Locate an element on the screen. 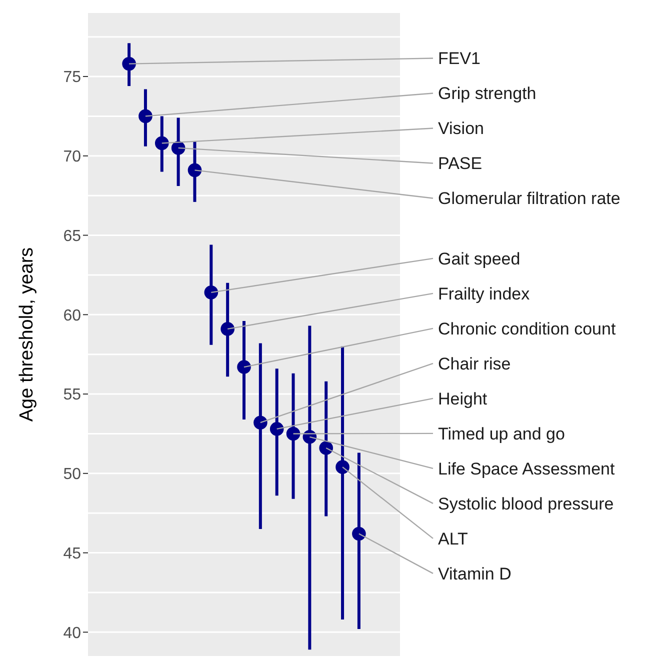  text: Chair rise is located at coordinates (474, 364).